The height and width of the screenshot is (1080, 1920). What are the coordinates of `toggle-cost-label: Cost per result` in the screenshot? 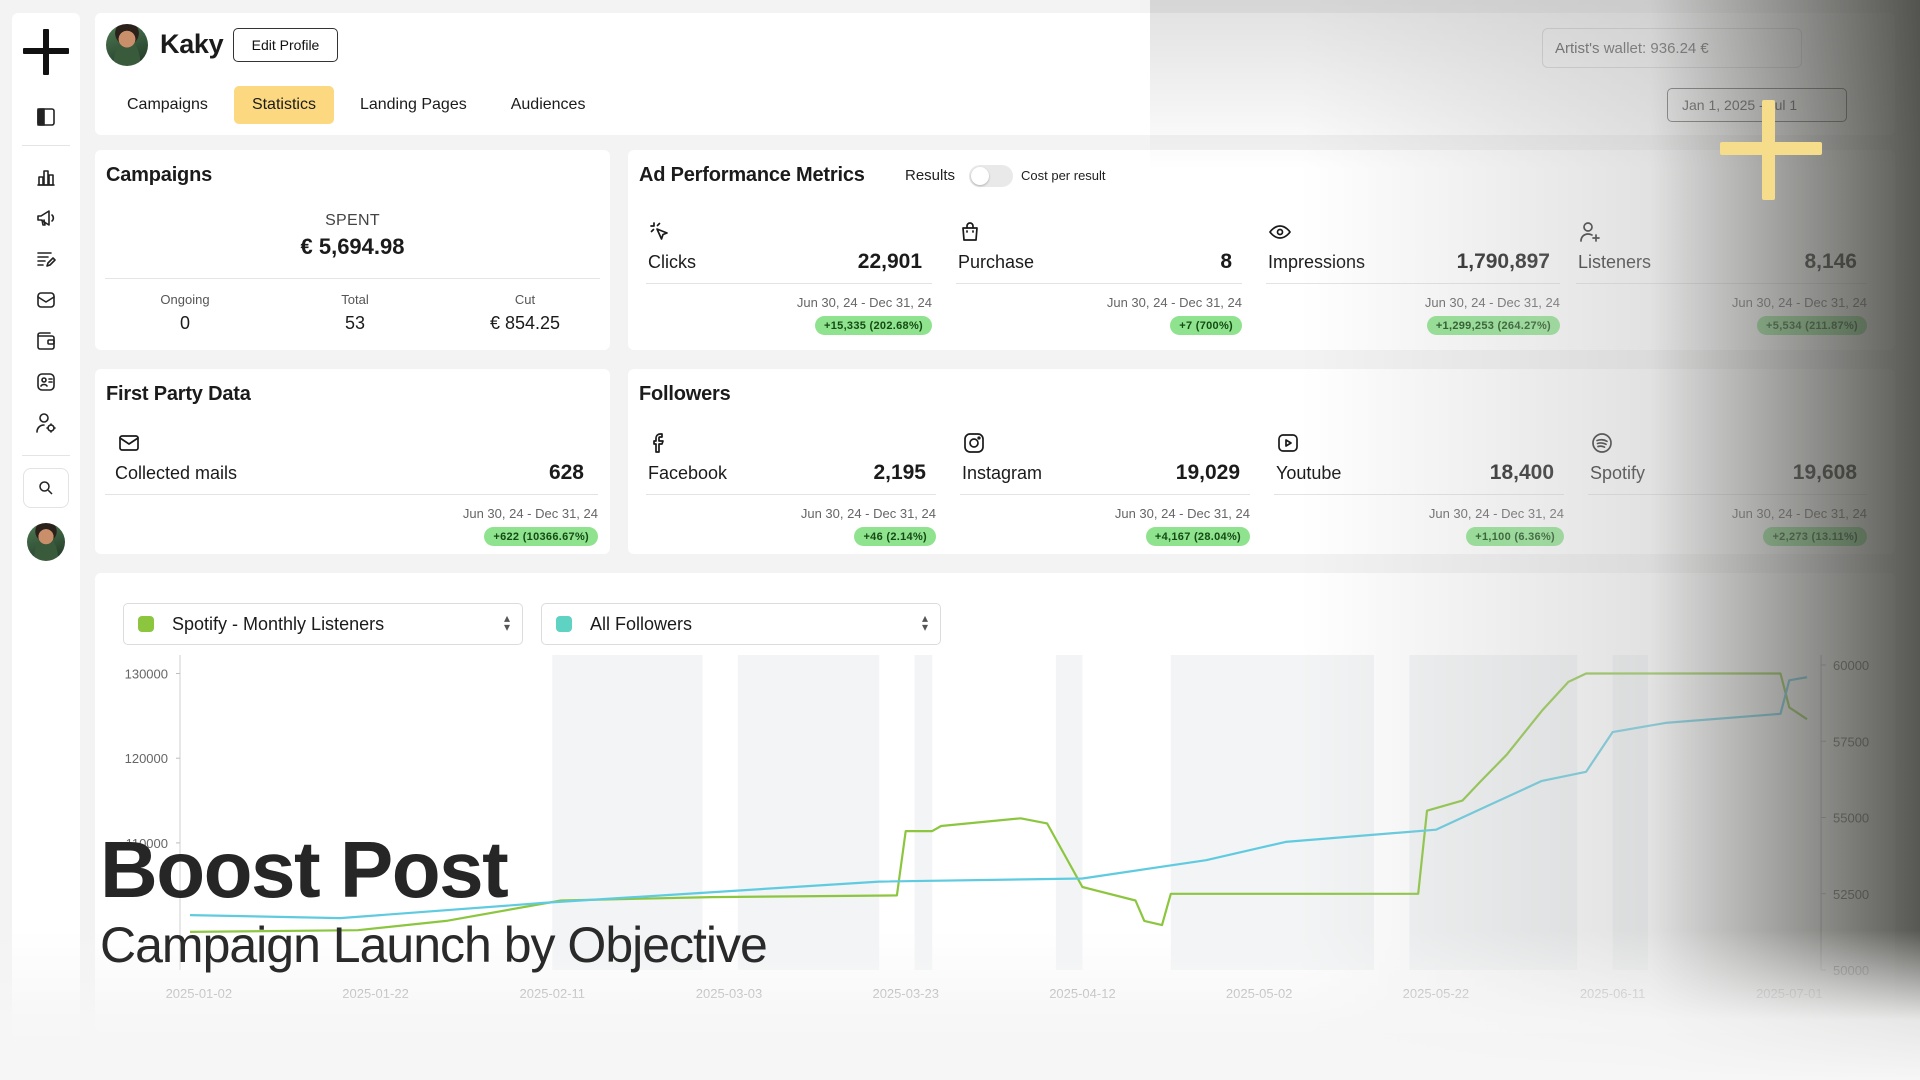 It's located at (1063, 175).